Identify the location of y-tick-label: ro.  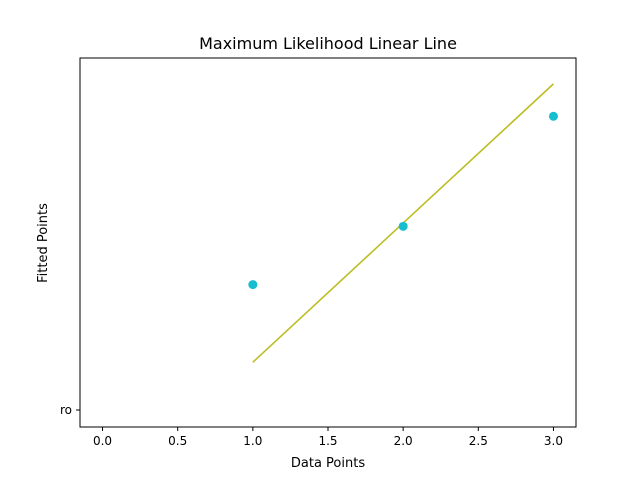
(66, 410).